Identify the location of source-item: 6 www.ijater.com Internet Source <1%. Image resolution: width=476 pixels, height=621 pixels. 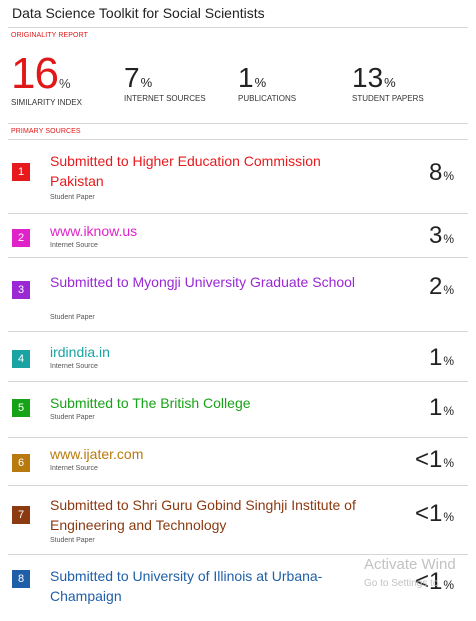
(238, 458).